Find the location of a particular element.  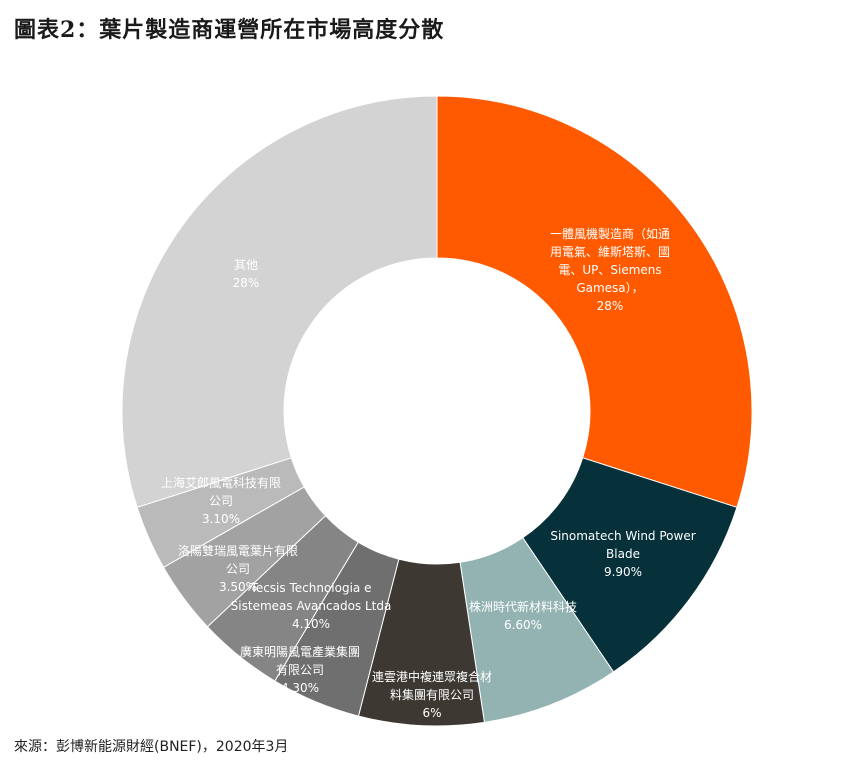

slice-value-2: 9.90% is located at coordinates (623, 572).